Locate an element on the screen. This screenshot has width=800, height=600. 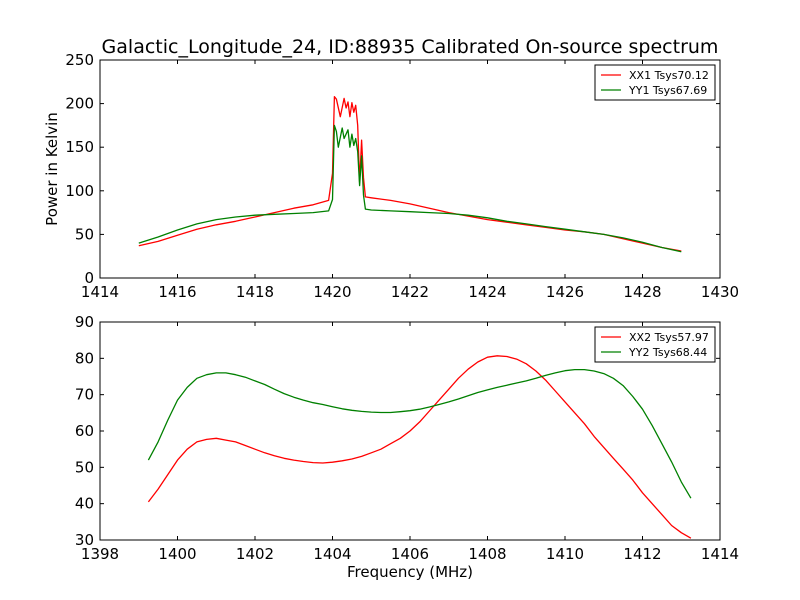
top-x-tick-label: 1418 is located at coordinates (255, 292).